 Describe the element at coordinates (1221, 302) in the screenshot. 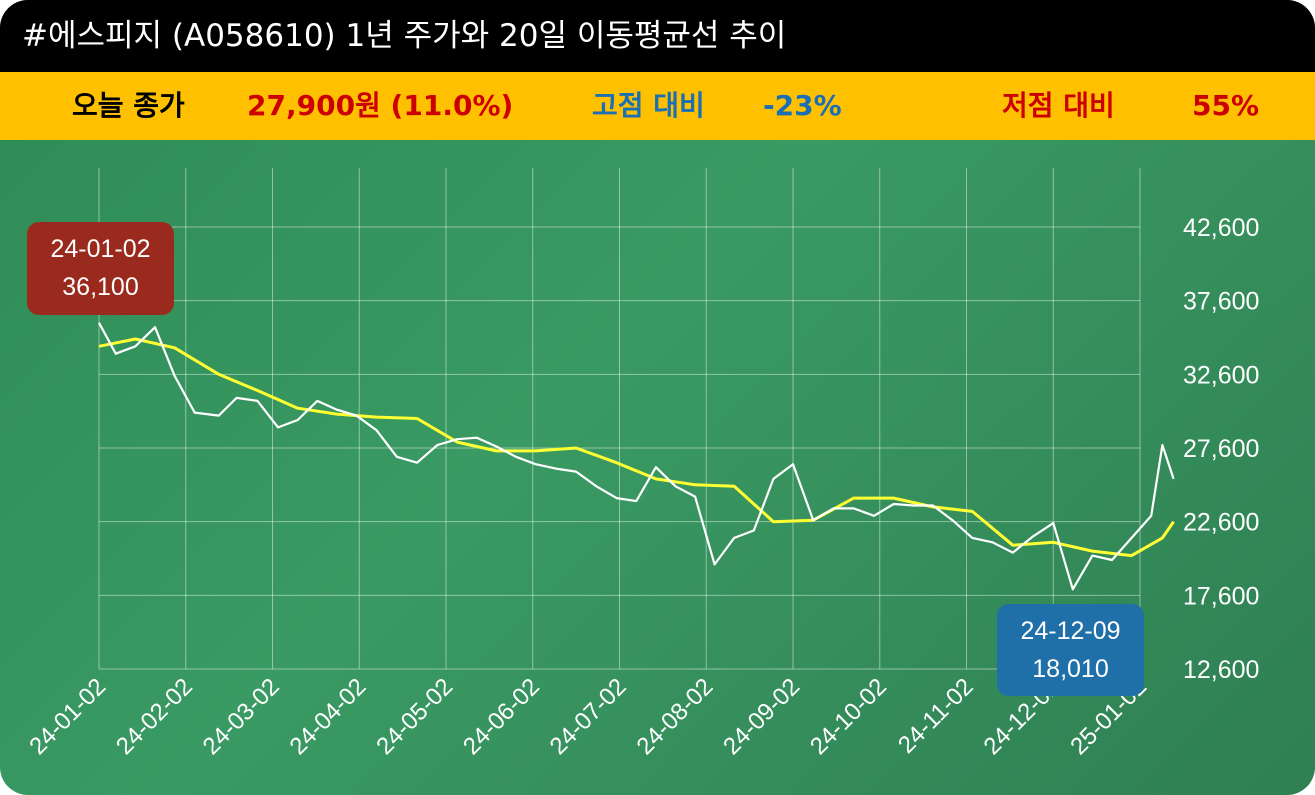

I see `y-tick-label: 37,600` at that location.